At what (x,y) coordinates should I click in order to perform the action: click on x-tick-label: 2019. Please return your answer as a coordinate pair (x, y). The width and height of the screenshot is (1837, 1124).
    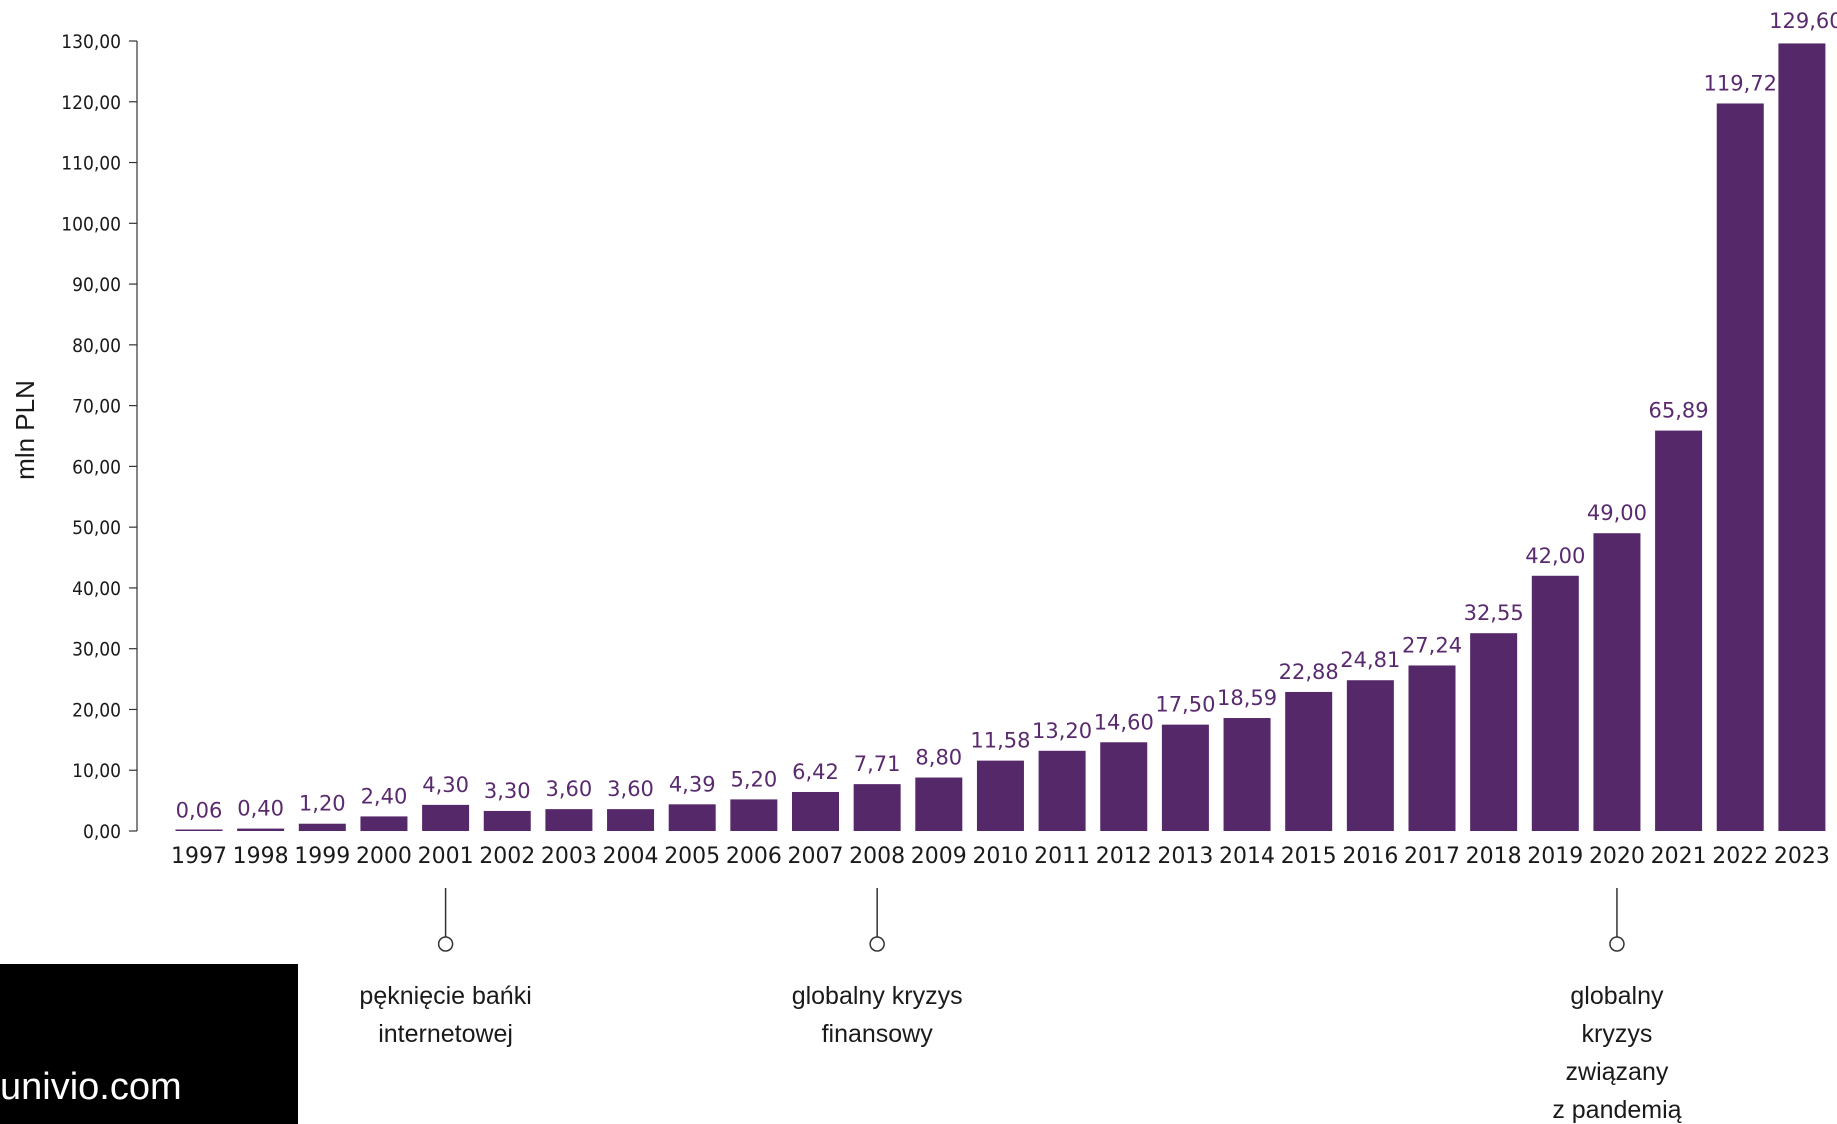
    Looking at the image, I should click on (1555, 856).